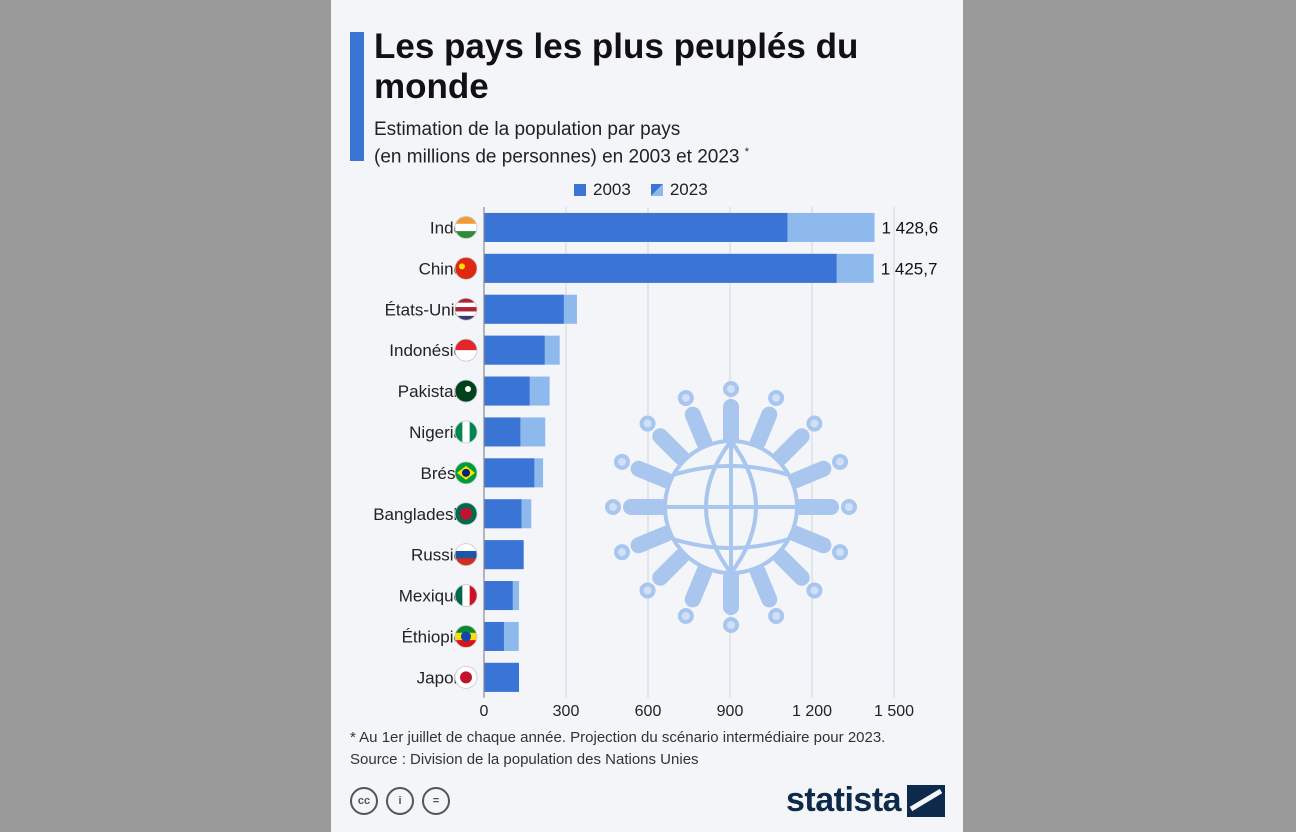  What do you see at coordinates (812, 711) in the screenshot?
I see `x-tick-label: 1 200` at bounding box center [812, 711].